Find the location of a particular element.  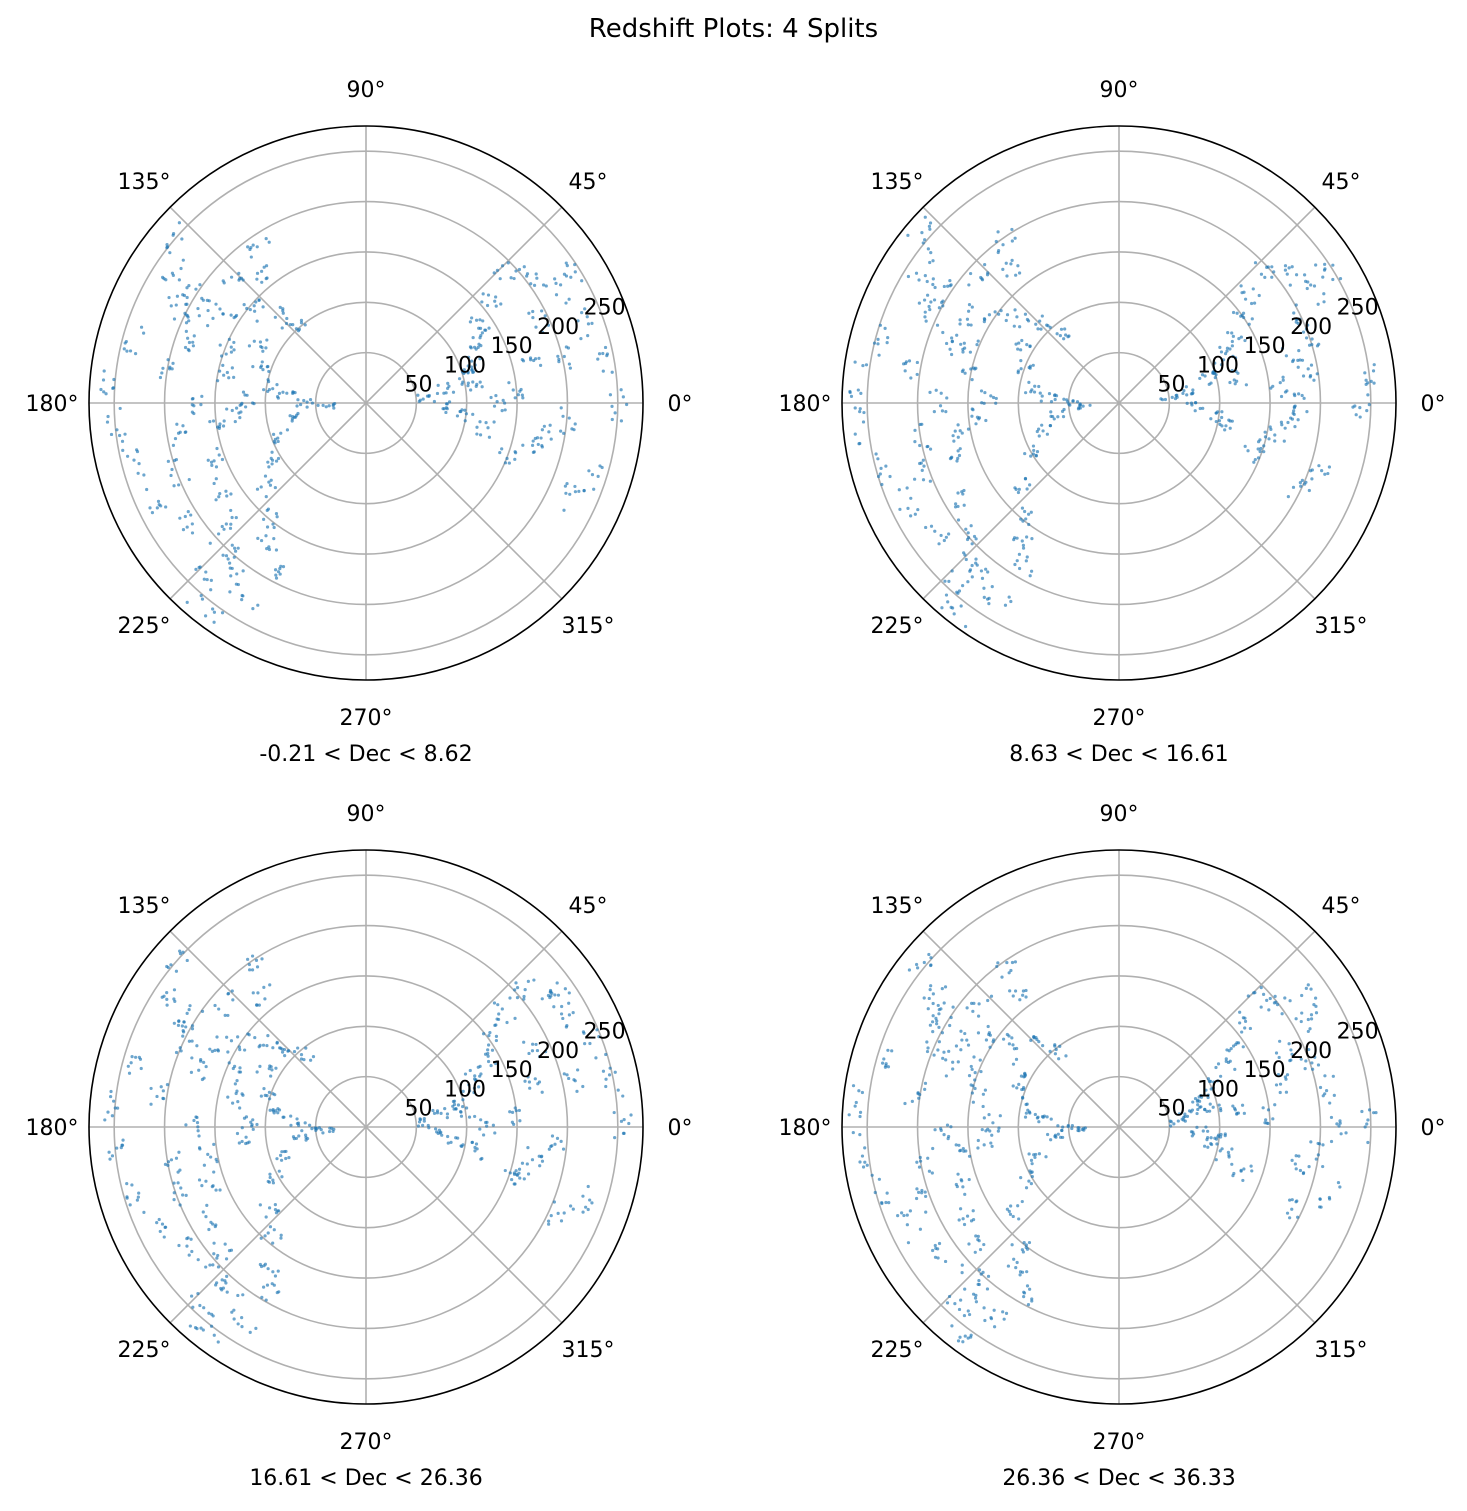

theta-tick-label: 0° is located at coordinates (1433, 404).